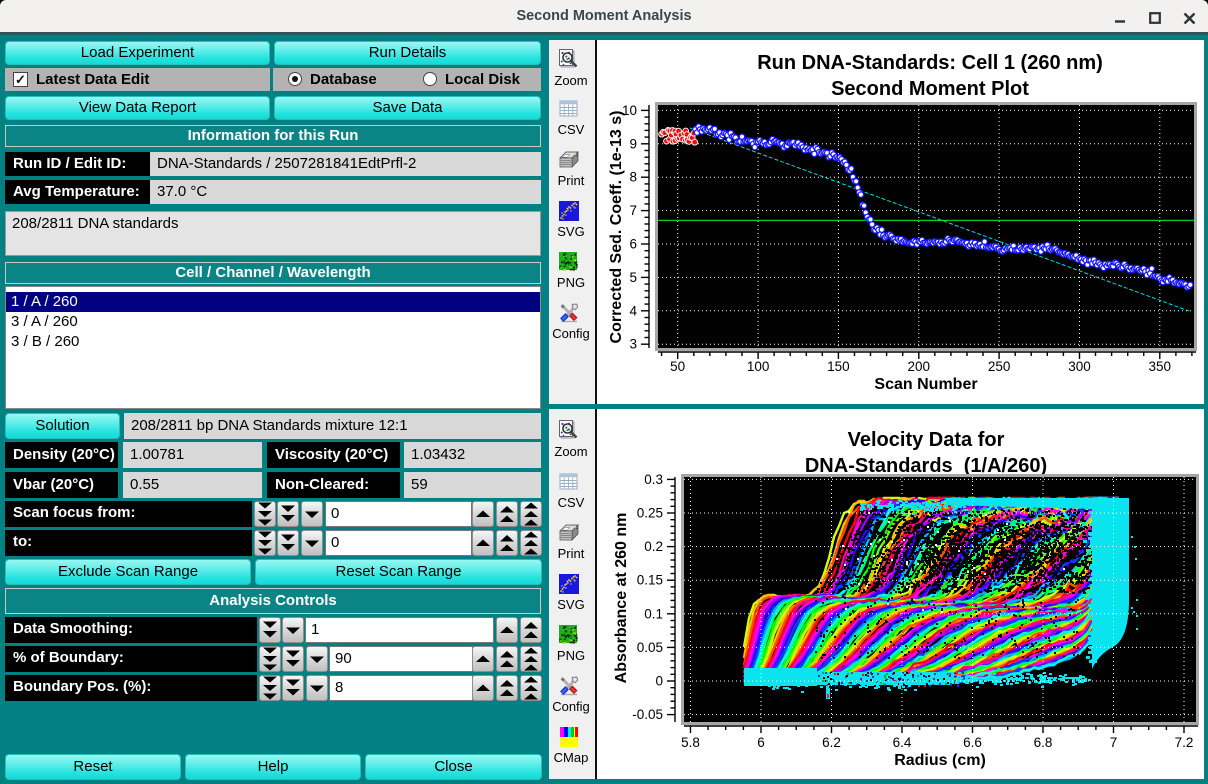 The image size is (1208, 784). I want to click on svg-text: 8, so click(633, 177).